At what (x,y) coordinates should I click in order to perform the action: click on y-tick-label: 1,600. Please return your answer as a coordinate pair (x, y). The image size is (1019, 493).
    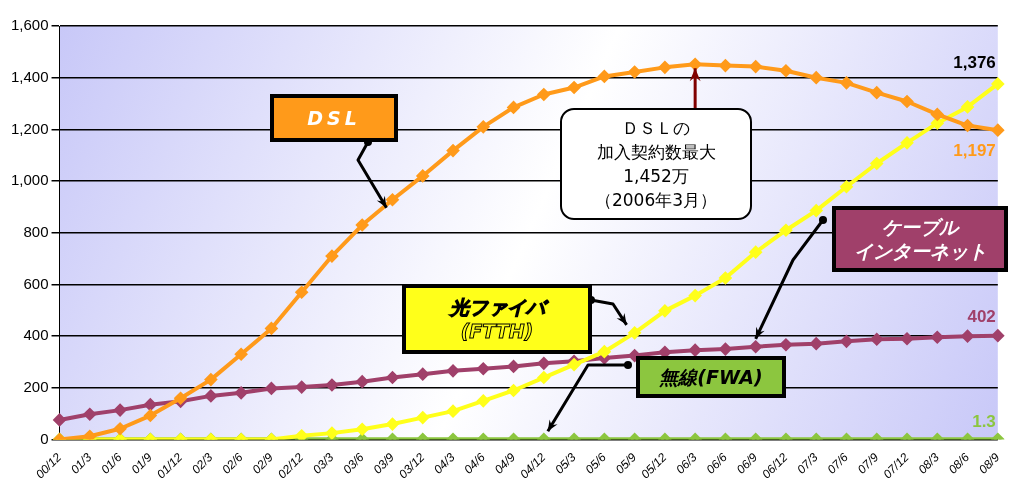
    Looking at the image, I should click on (29, 25).